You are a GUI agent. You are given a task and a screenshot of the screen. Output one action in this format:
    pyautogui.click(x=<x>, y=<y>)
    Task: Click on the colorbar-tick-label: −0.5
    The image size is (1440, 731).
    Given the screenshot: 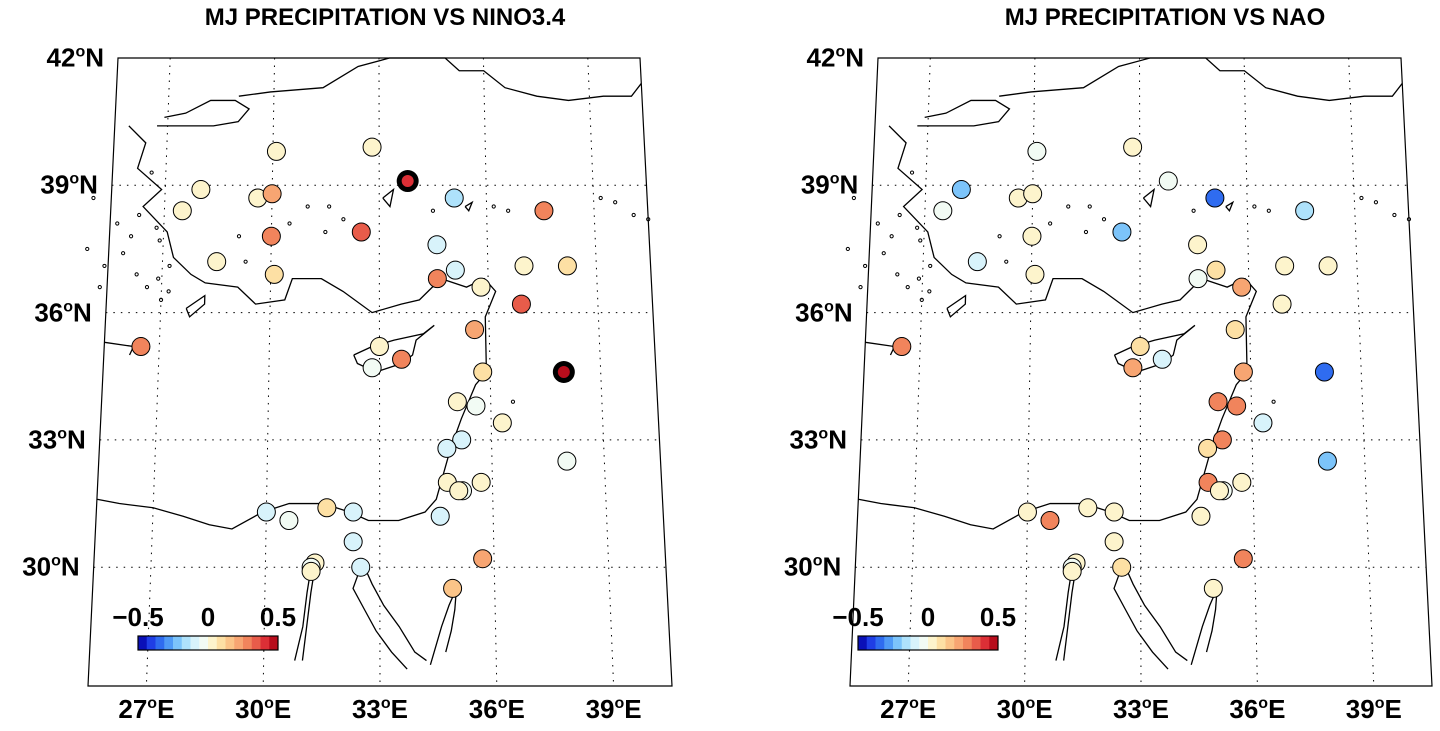 What is the action you would take?
    pyautogui.click(x=857, y=617)
    